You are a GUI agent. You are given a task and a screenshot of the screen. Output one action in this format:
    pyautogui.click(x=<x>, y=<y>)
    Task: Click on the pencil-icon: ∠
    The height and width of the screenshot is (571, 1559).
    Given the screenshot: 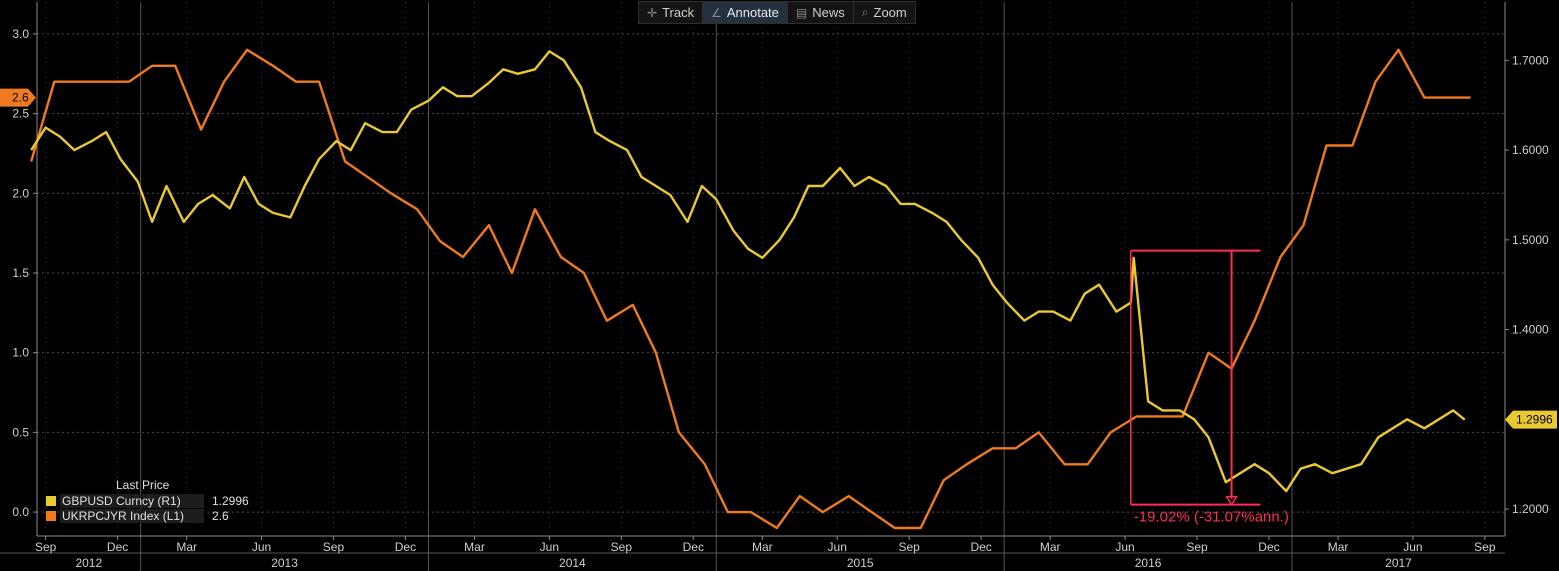 What is the action you would take?
    pyautogui.click(x=716, y=12)
    